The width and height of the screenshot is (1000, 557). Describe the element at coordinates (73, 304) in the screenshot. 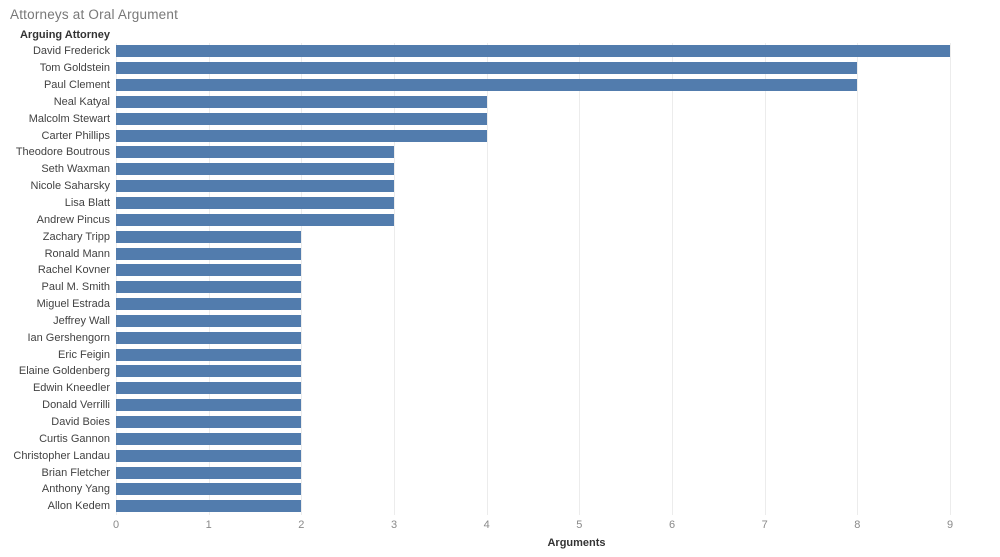

I see `category-label: Miguel Estrada` at that location.